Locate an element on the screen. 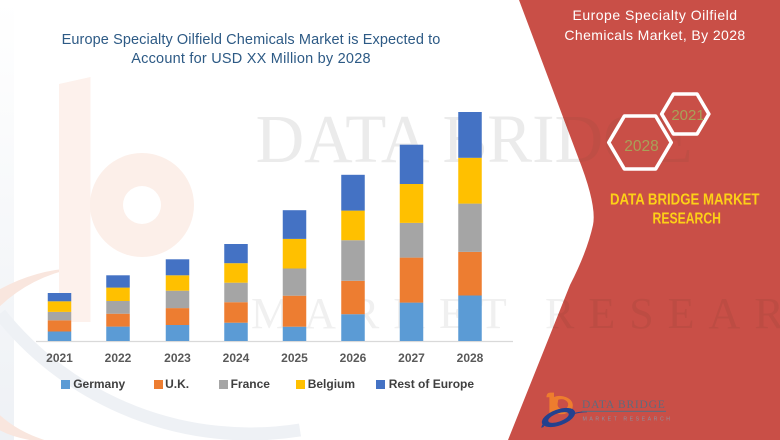  svg-text: 2028 is located at coordinates (641, 146).